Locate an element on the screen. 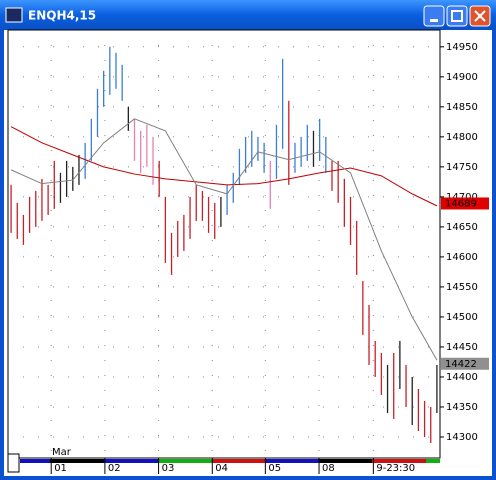  maximize-icon is located at coordinates (457, 16).